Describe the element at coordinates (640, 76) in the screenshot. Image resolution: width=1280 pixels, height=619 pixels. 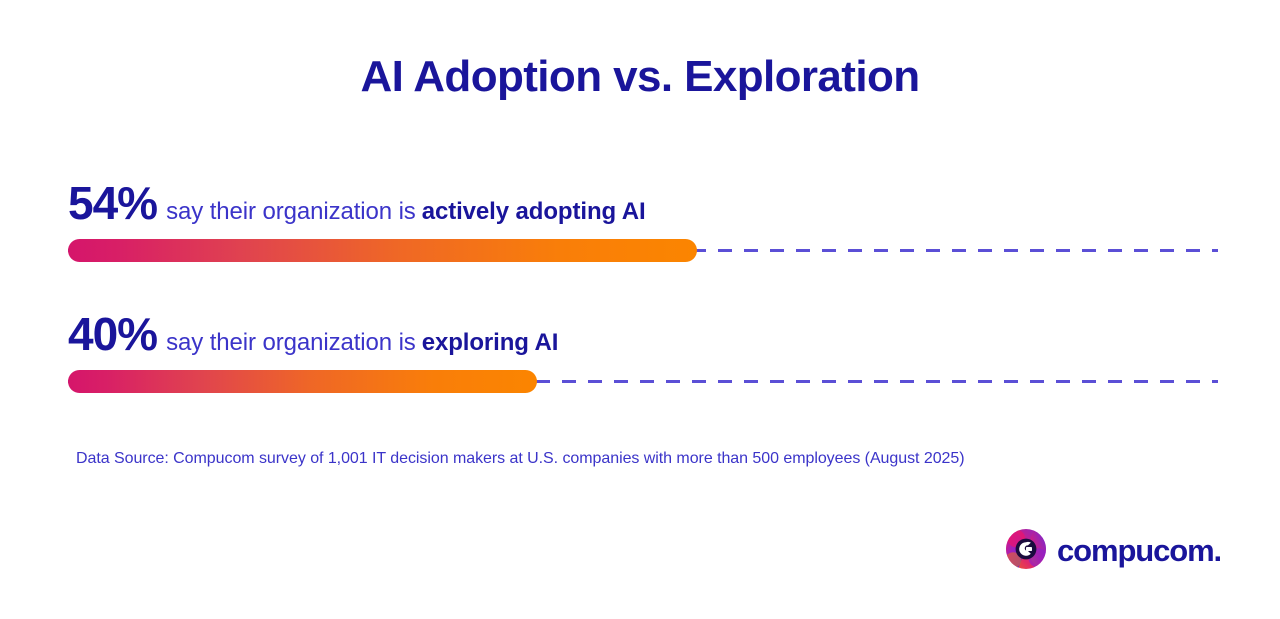
I see `page-title: AI Adoption vs. Exploration` at that location.